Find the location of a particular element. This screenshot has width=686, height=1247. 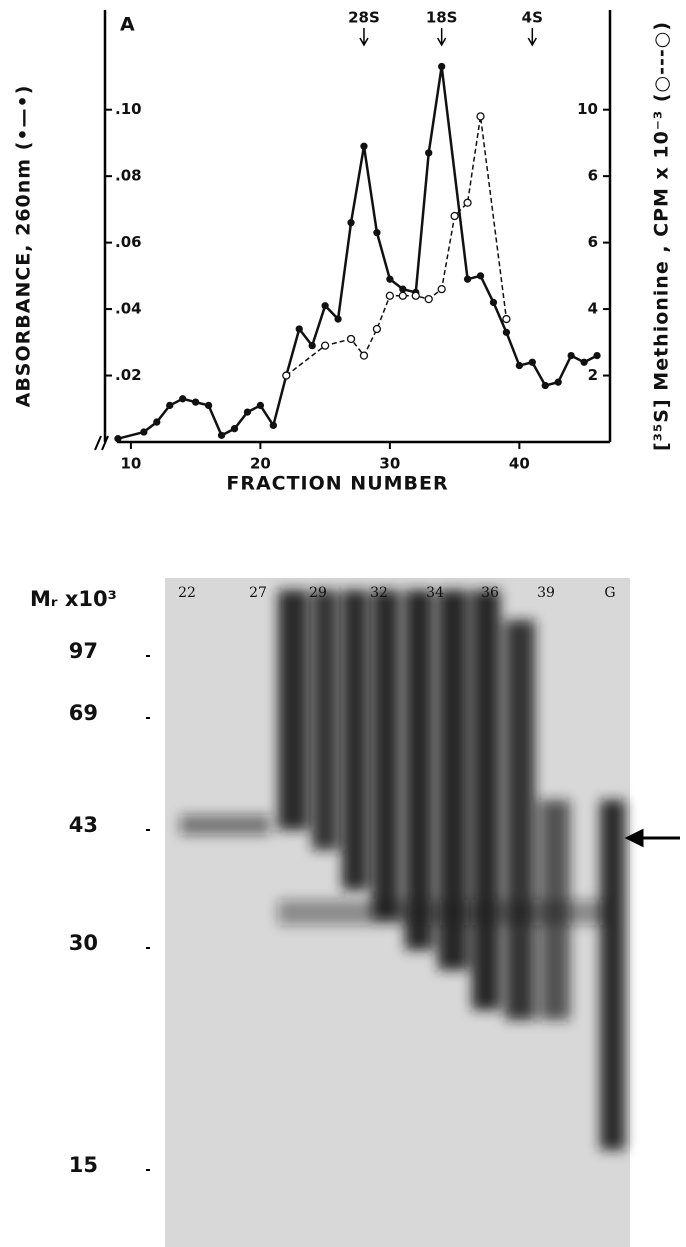

axis-break is located at coordinates (101, 443).